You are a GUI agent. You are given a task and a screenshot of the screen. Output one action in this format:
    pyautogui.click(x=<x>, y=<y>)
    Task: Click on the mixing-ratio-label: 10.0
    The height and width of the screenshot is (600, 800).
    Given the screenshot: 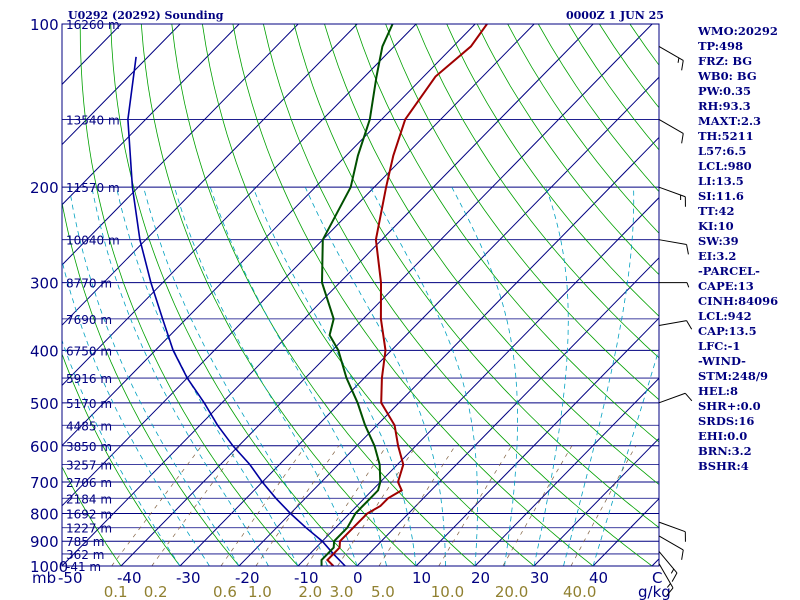 What is the action you would take?
    pyautogui.click(x=447, y=591)
    